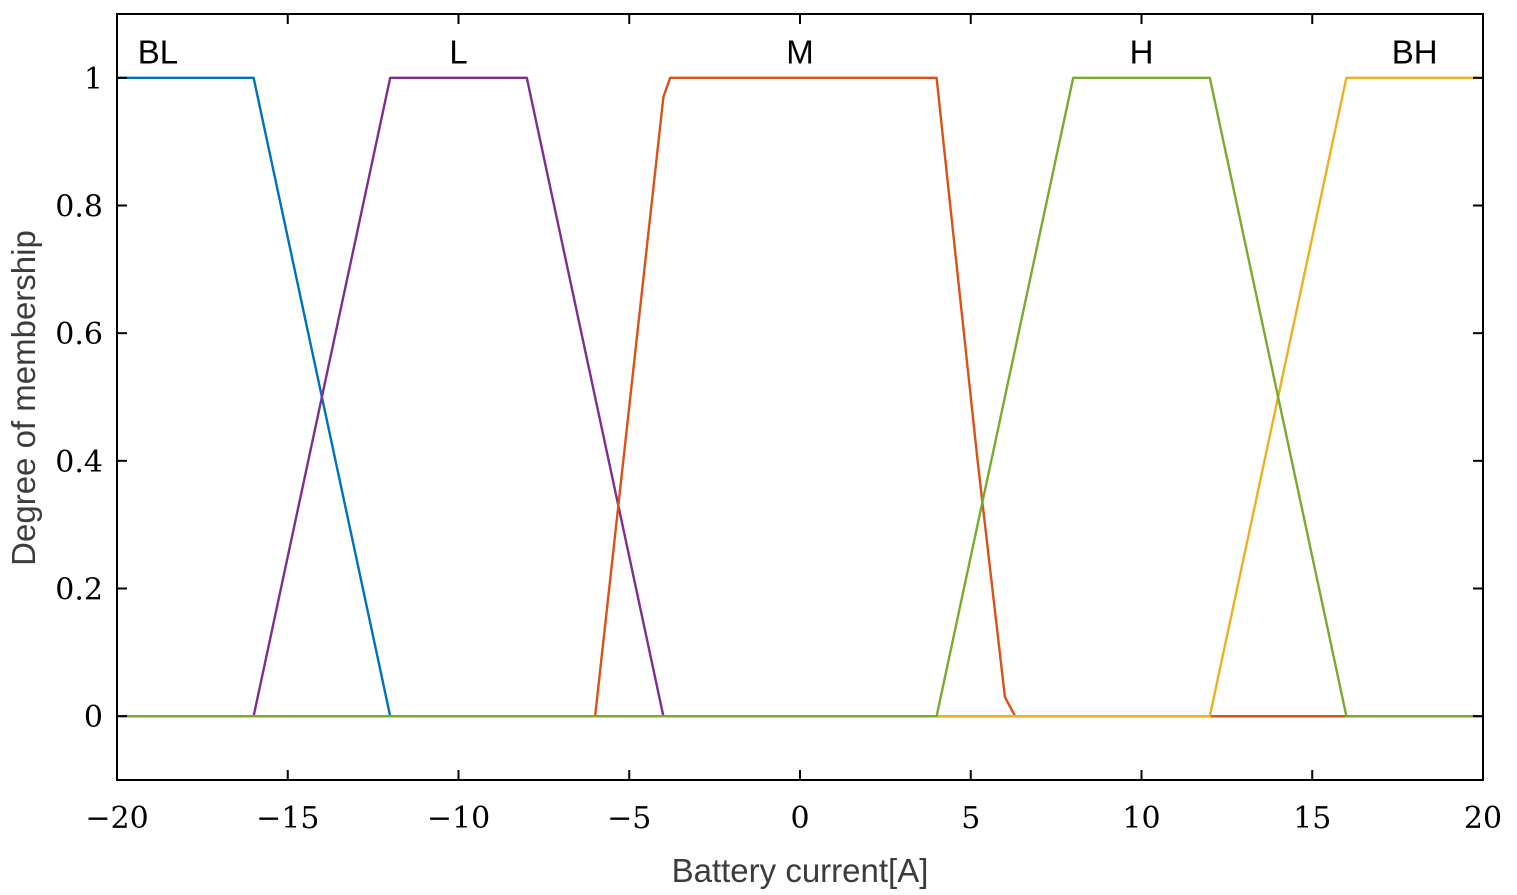 The width and height of the screenshot is (1517, 895). Describe the element at coordinates (93, 79) in the screenshot. I see `y-tick-label: 1` at that location.